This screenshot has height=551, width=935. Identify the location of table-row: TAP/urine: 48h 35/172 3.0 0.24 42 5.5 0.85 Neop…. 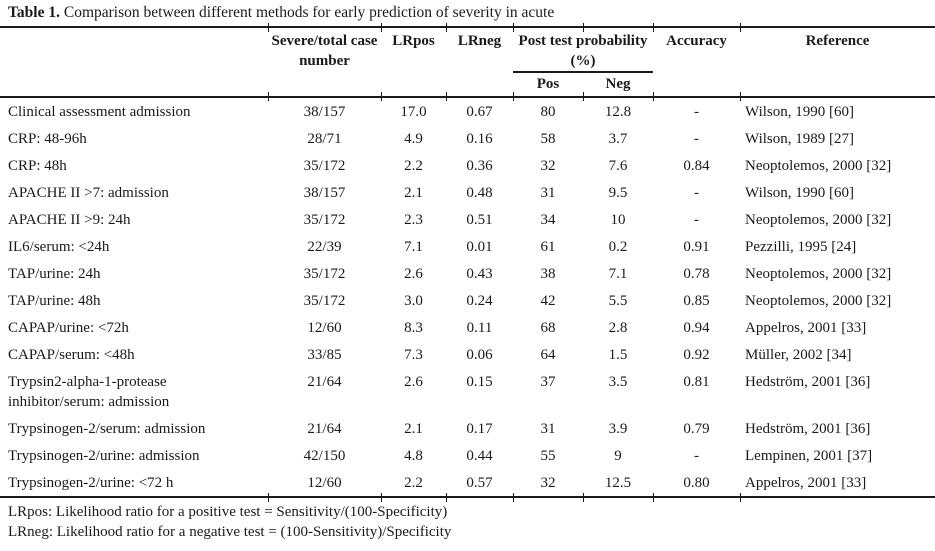
(467, 300).